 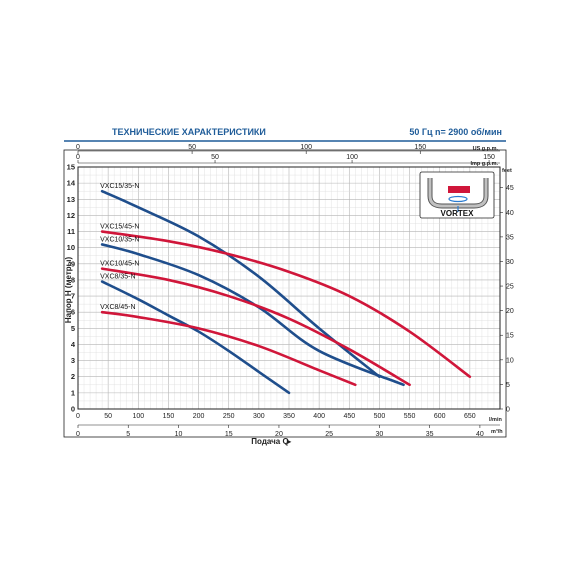 What do you see at coordinates (189, 132) in the screenshot?
I see `chart-title: ТЕХНИЧЕСКИЕ ХАРАКТЕРИСТИКИ` at bounding box center [189, 132].